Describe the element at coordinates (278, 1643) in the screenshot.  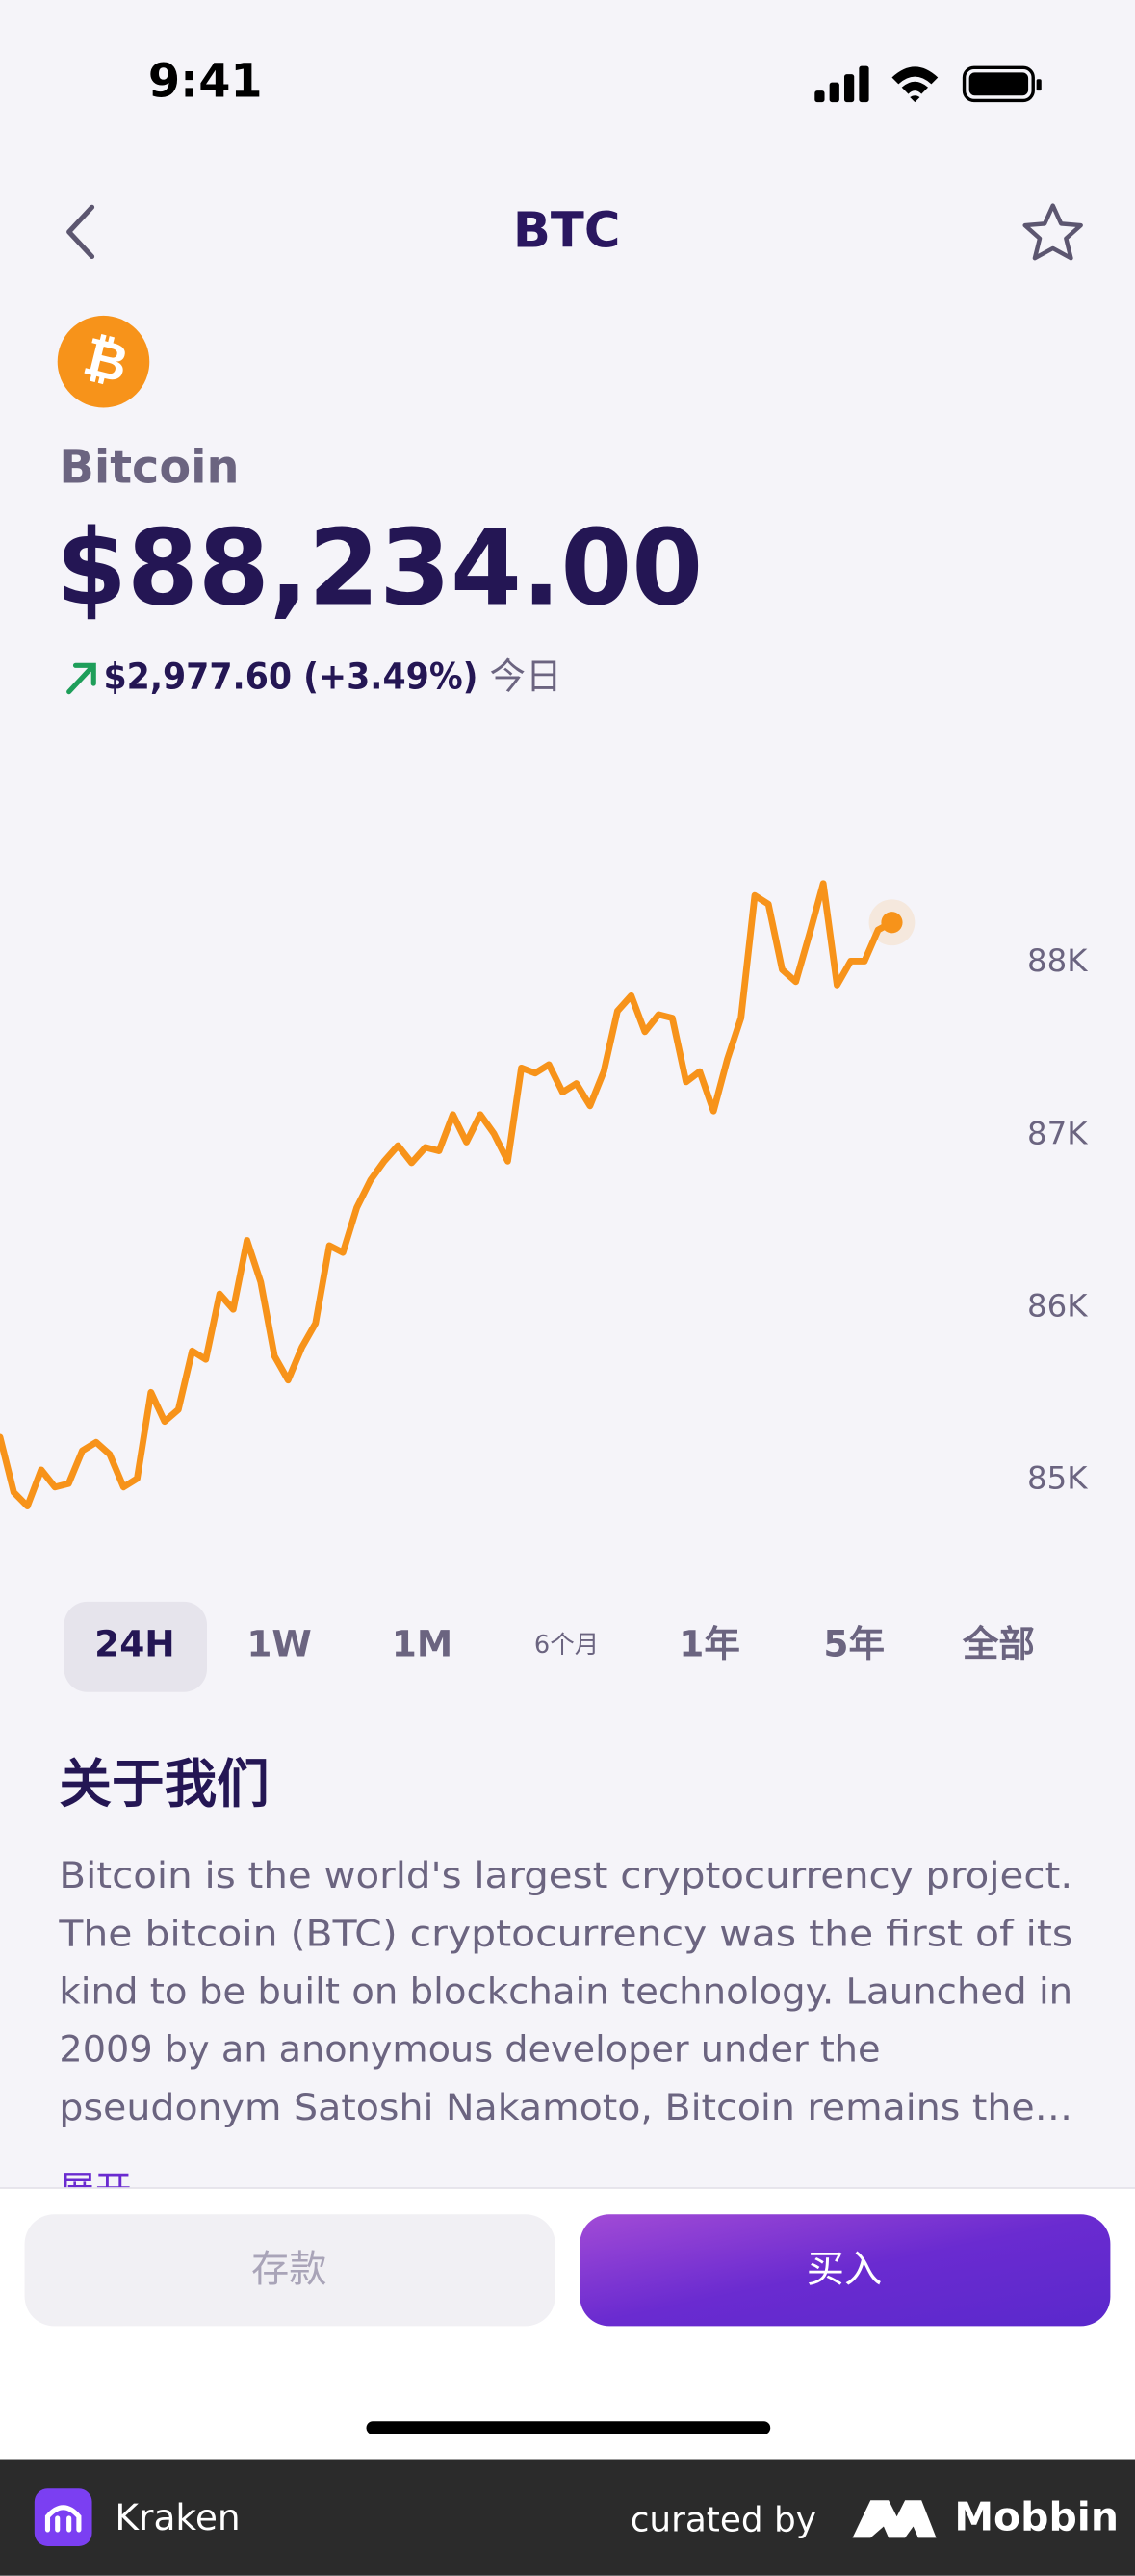
I see `range-tab: 1W` at that location.